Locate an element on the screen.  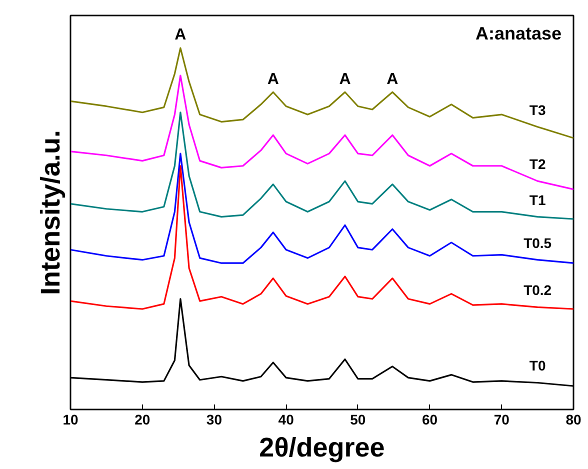
x-tick-label: 30 is located at coordinates (214, 420).